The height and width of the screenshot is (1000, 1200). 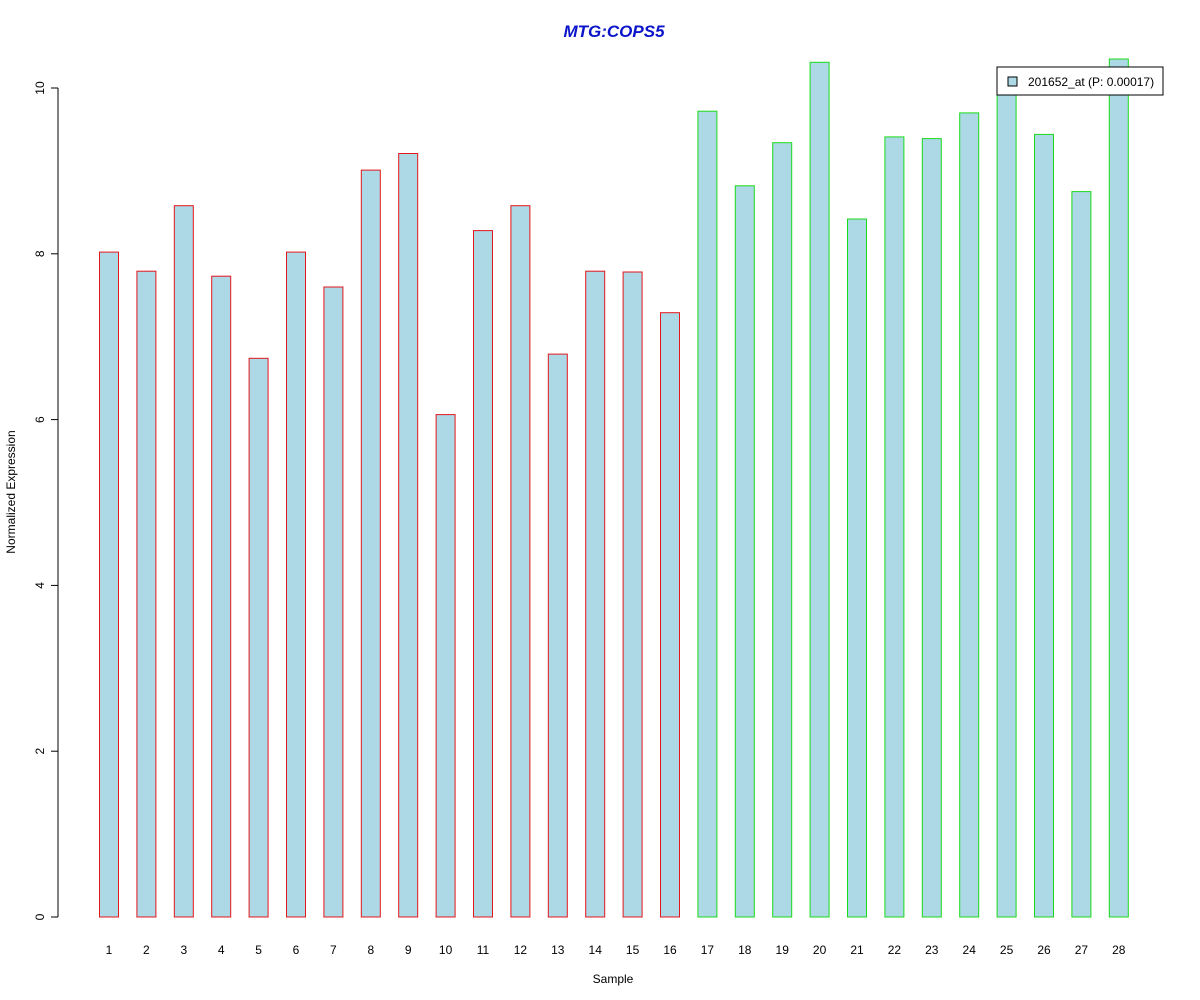 I want to click on legend: 201652_at (P: 0.00017), so click(x=1080, y=81).